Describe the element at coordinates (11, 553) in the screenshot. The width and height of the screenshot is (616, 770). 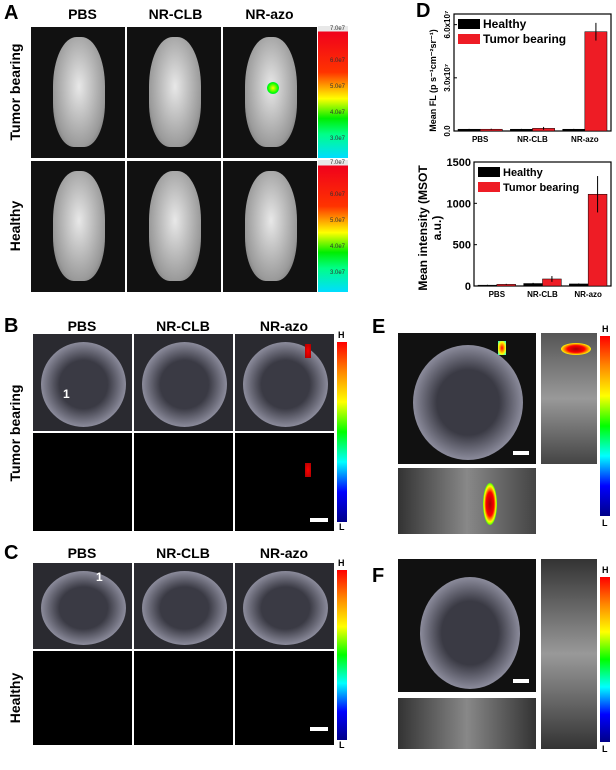
I see `panel-c-label: C` at that location.